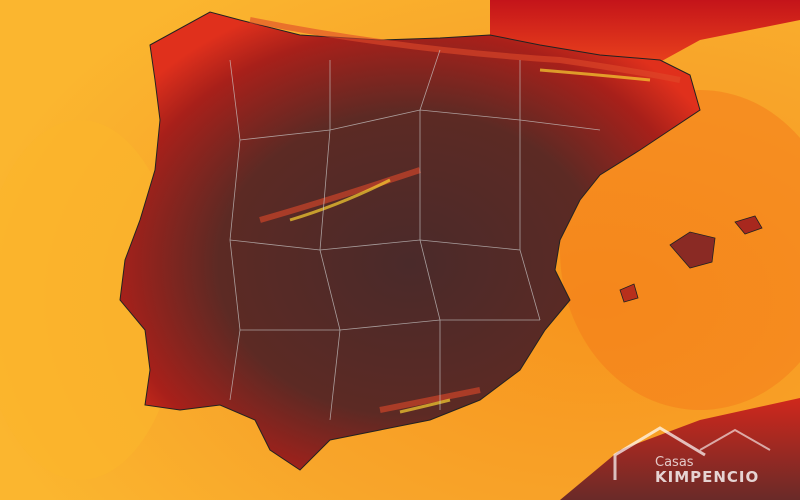 The height and width of the screenshot is (500, 800). What do you see at coordinates (735, 439) in the screenshot?
I see `watermark-logo-roof` at bounding box center [735, 439].